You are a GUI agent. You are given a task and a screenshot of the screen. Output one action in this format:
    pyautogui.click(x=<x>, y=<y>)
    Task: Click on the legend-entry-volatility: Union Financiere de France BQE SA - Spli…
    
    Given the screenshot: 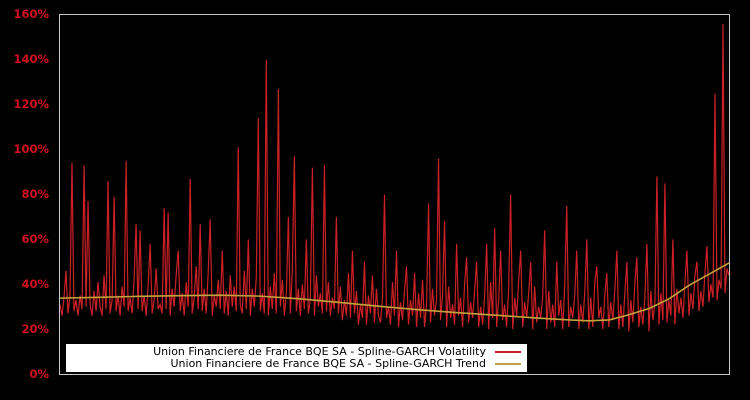 What is the action you would take?
    pyautogui.click(x=295, y=352)
    